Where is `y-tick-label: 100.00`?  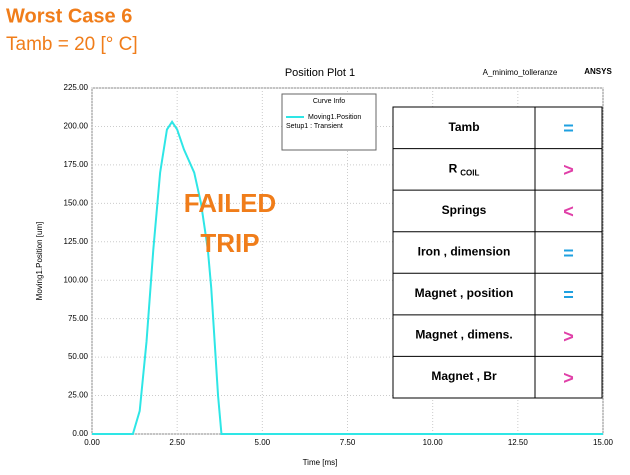
y-tick-label: 100.00 is located at coordinates (76, 279).